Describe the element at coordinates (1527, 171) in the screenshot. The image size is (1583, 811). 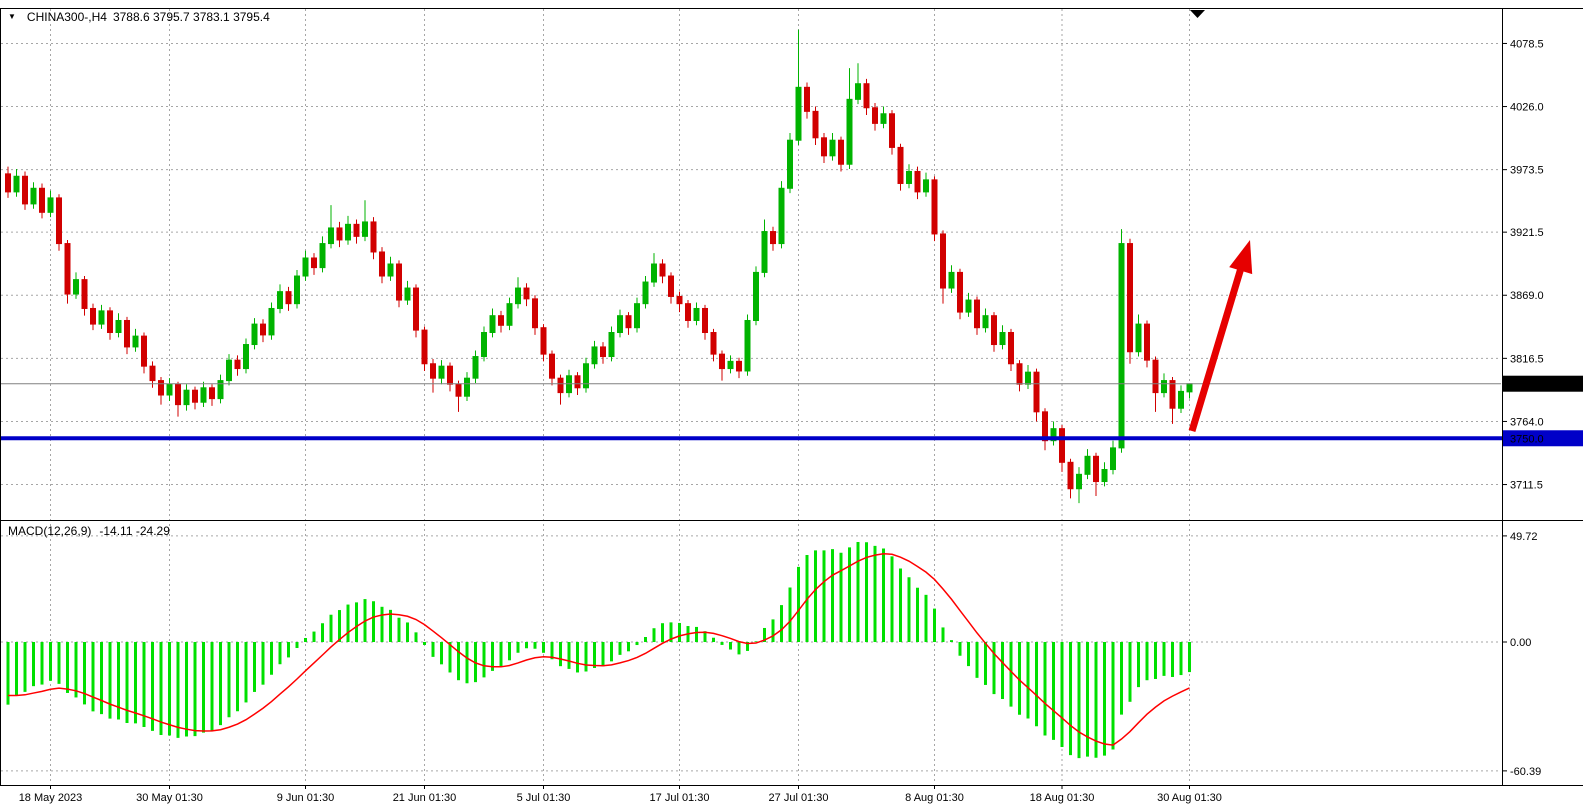
I see `svg-text: 3973.5` at that location.